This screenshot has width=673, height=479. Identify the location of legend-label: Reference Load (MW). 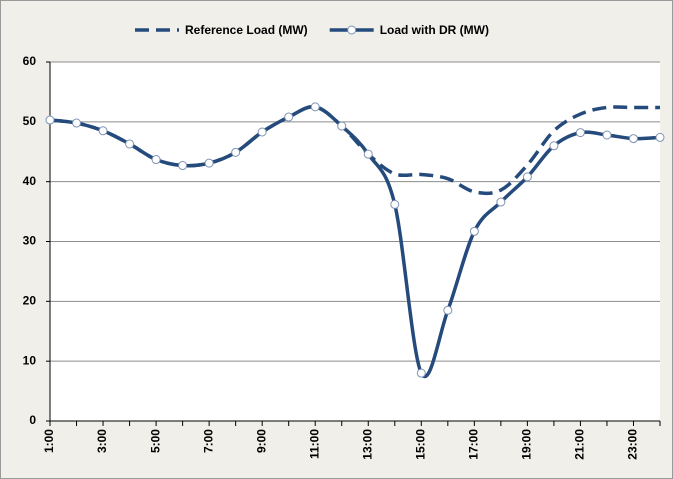
(246, 30).